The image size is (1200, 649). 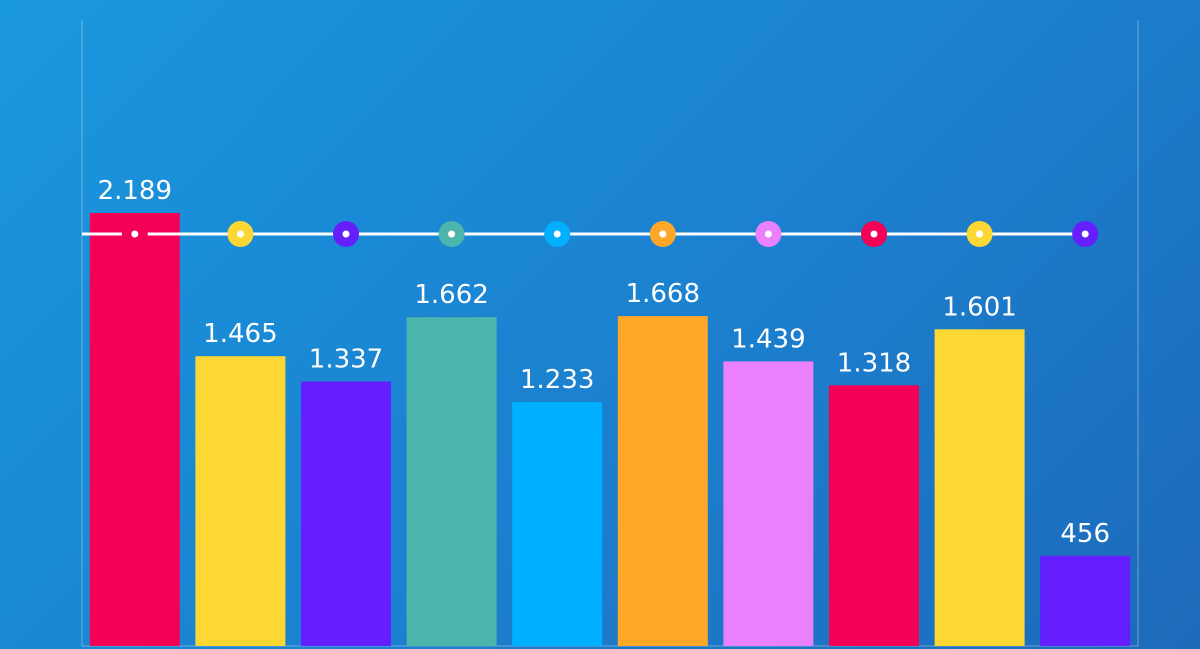 I want to click on data-label-4: 1.662, so click(x=451, y=295).